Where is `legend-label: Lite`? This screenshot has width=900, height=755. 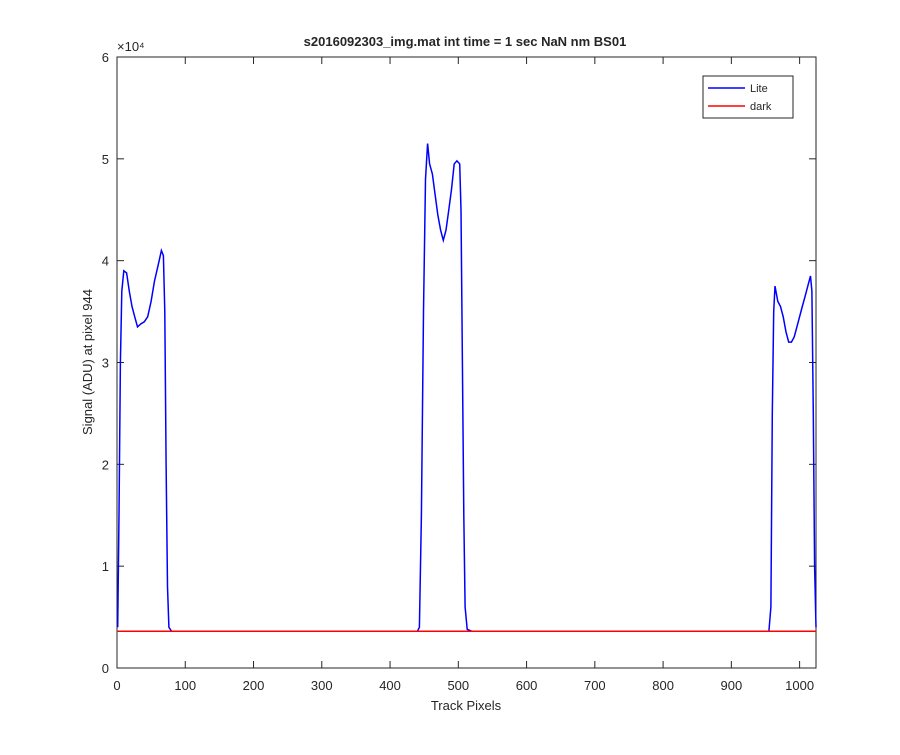 legend-label: Lite is located at coordinates (759, 89).